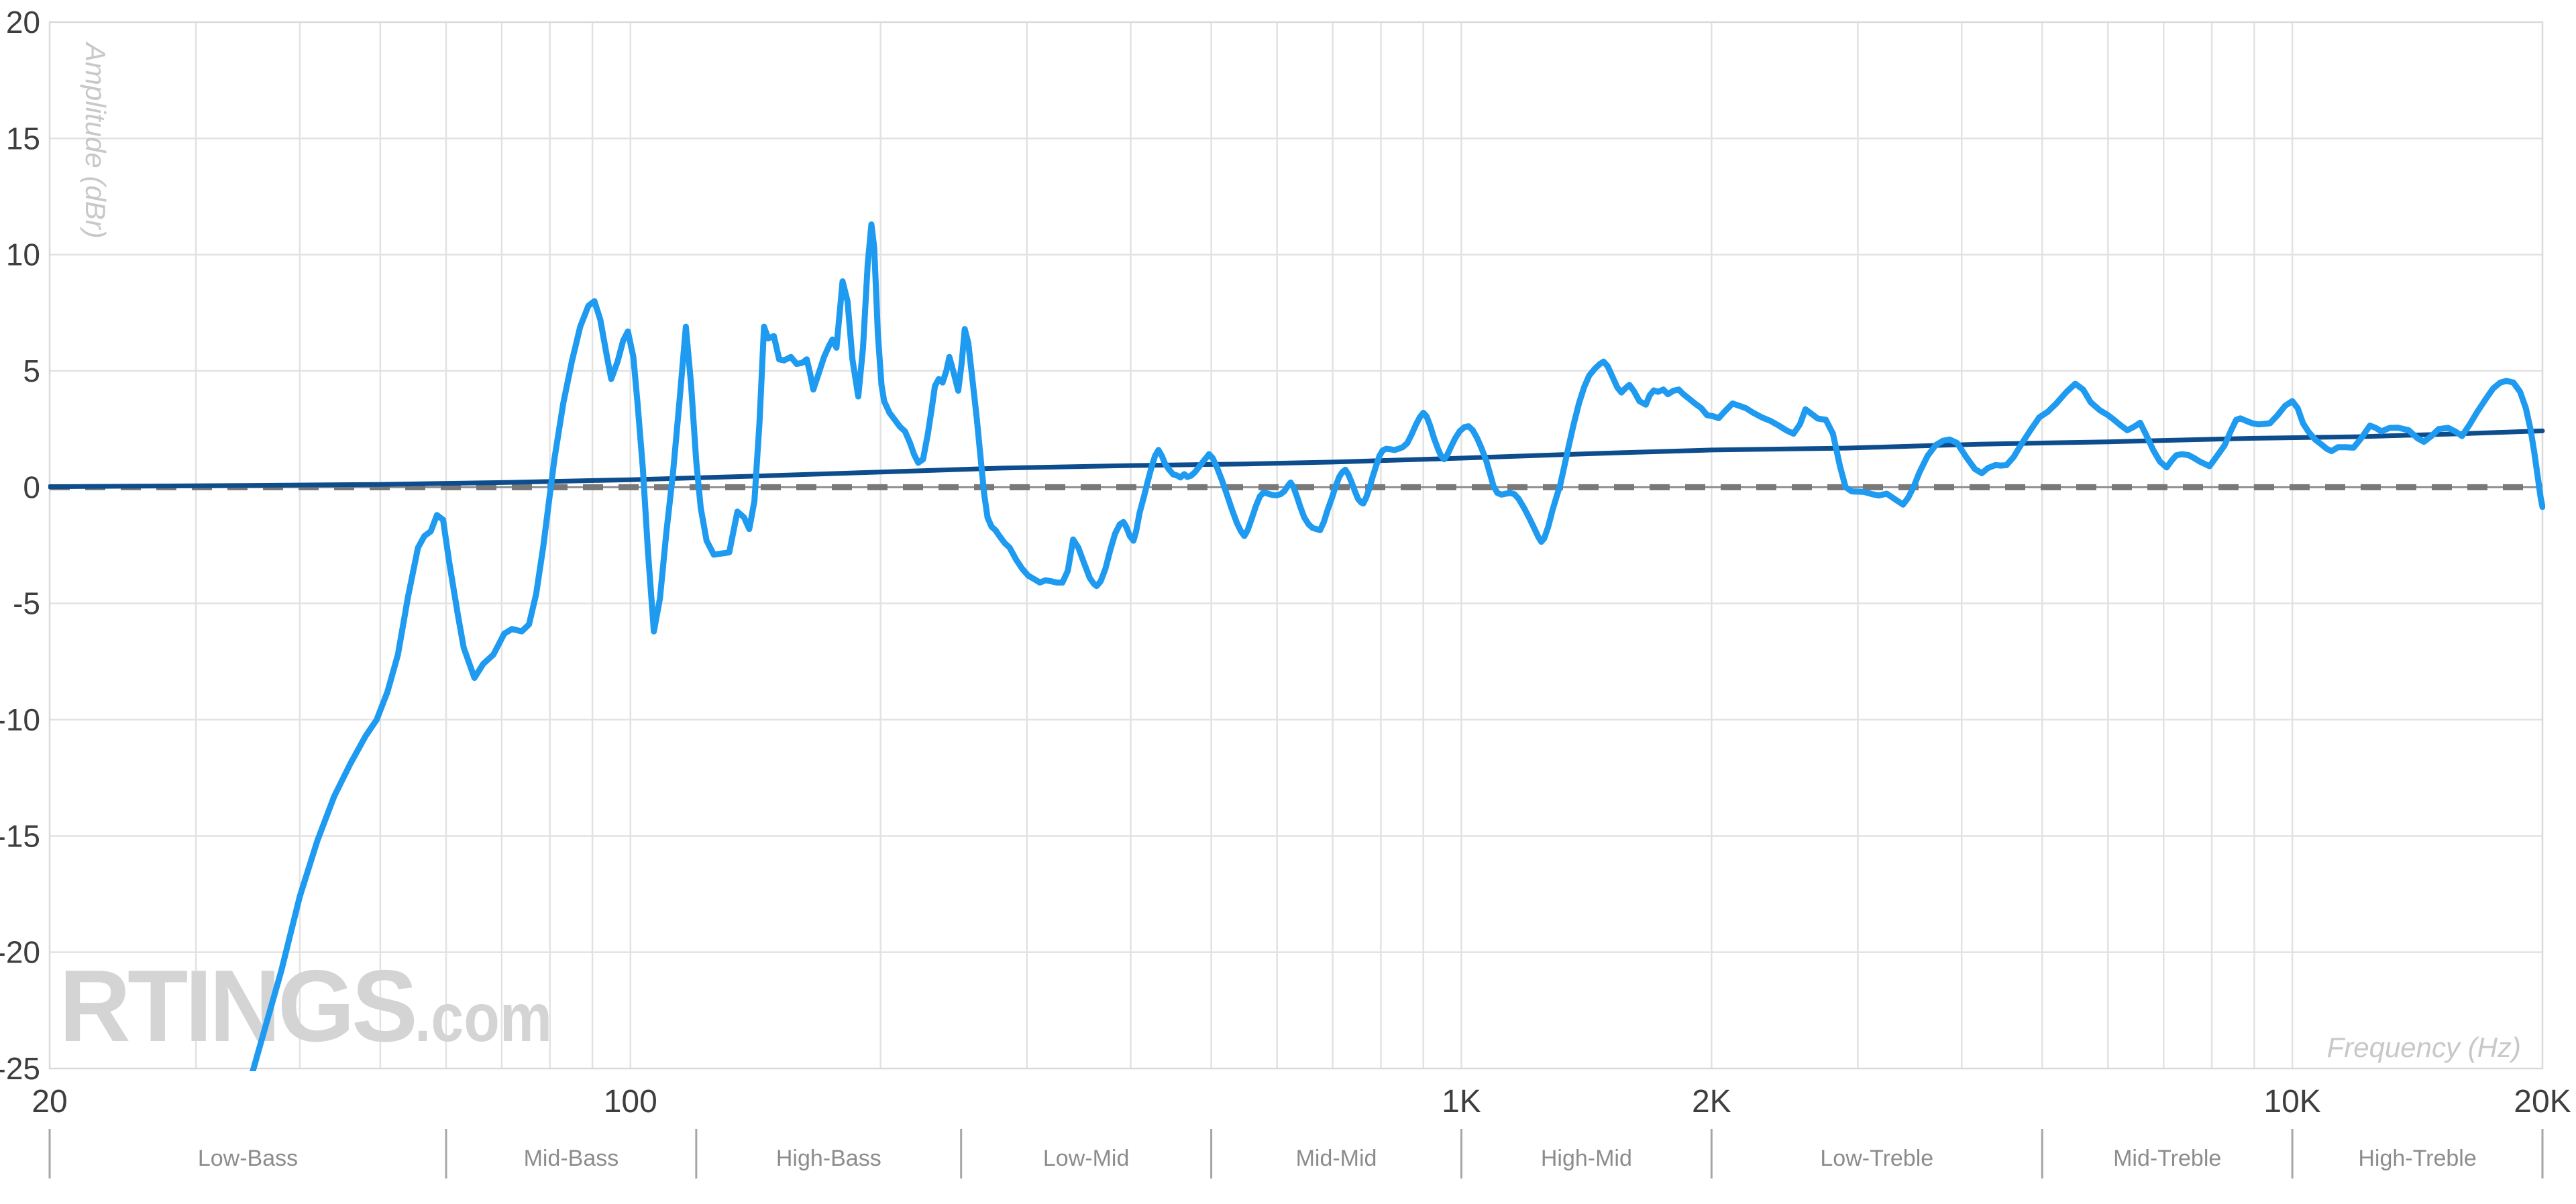 The image size is (2576, 1204). I want to click on y-tick-label-5: 5, so click(31, 370).